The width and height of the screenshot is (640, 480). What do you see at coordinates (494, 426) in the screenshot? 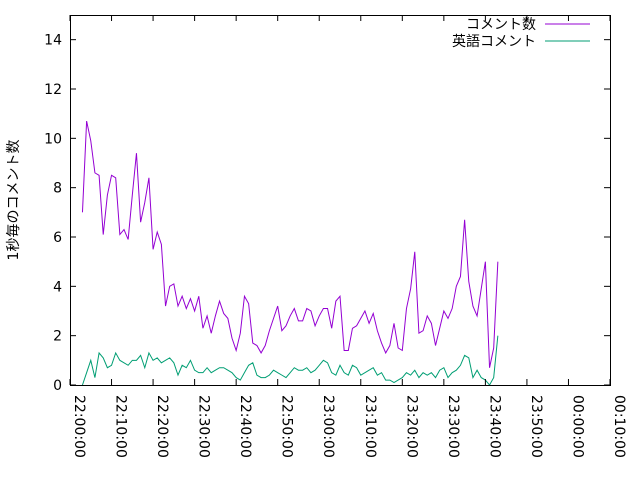
I see `x-tick-label: 23:40:00` at bounding box center [494, 426].